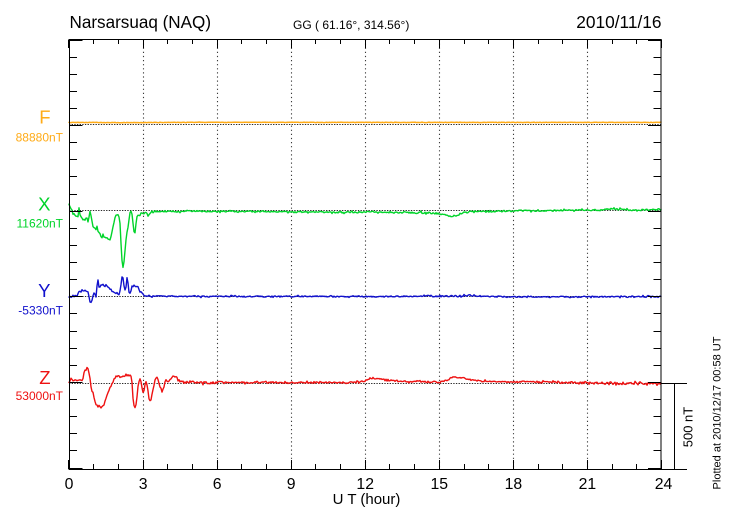 Image resolution: width=730 pixels, height=520 pixels. Describe the element at coordinates (618, 22) in the screenshot. I see `svg-text: 2010/11/16` at that location.